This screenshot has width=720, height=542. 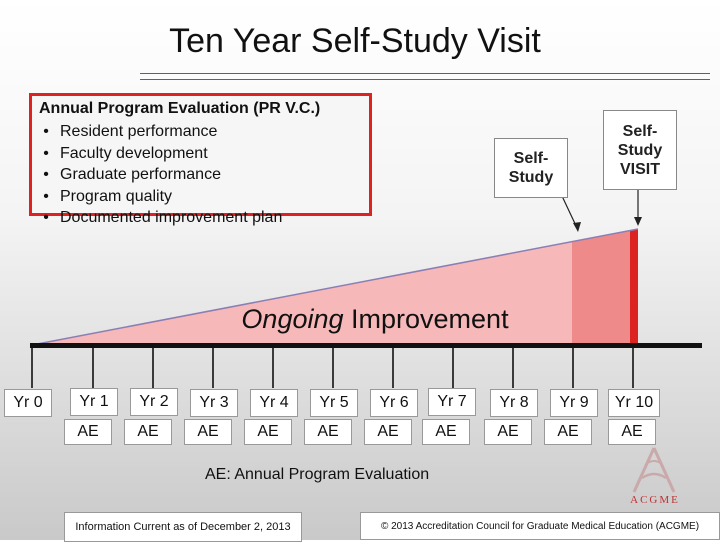 I want to click on ae-legend: AE: Annual Program Evaluation, so click(x=317, y=474).